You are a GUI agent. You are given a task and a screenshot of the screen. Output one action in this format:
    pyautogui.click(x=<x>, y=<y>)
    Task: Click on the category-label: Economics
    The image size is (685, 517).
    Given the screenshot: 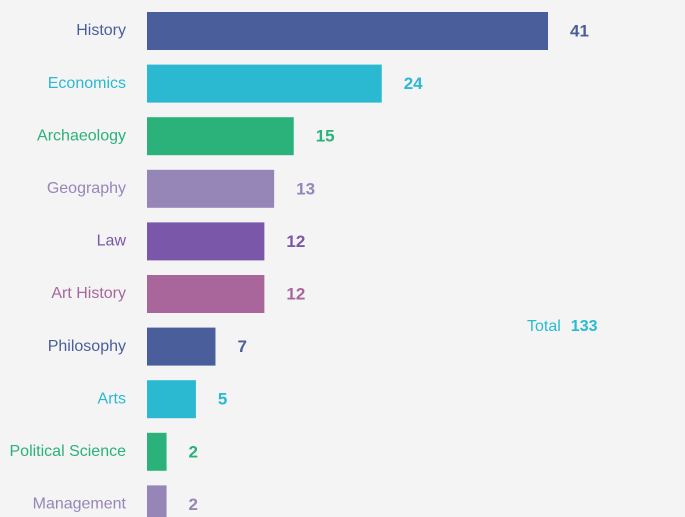 What is the action you would take?
    pyautogui.click(x=87, y=83)
    